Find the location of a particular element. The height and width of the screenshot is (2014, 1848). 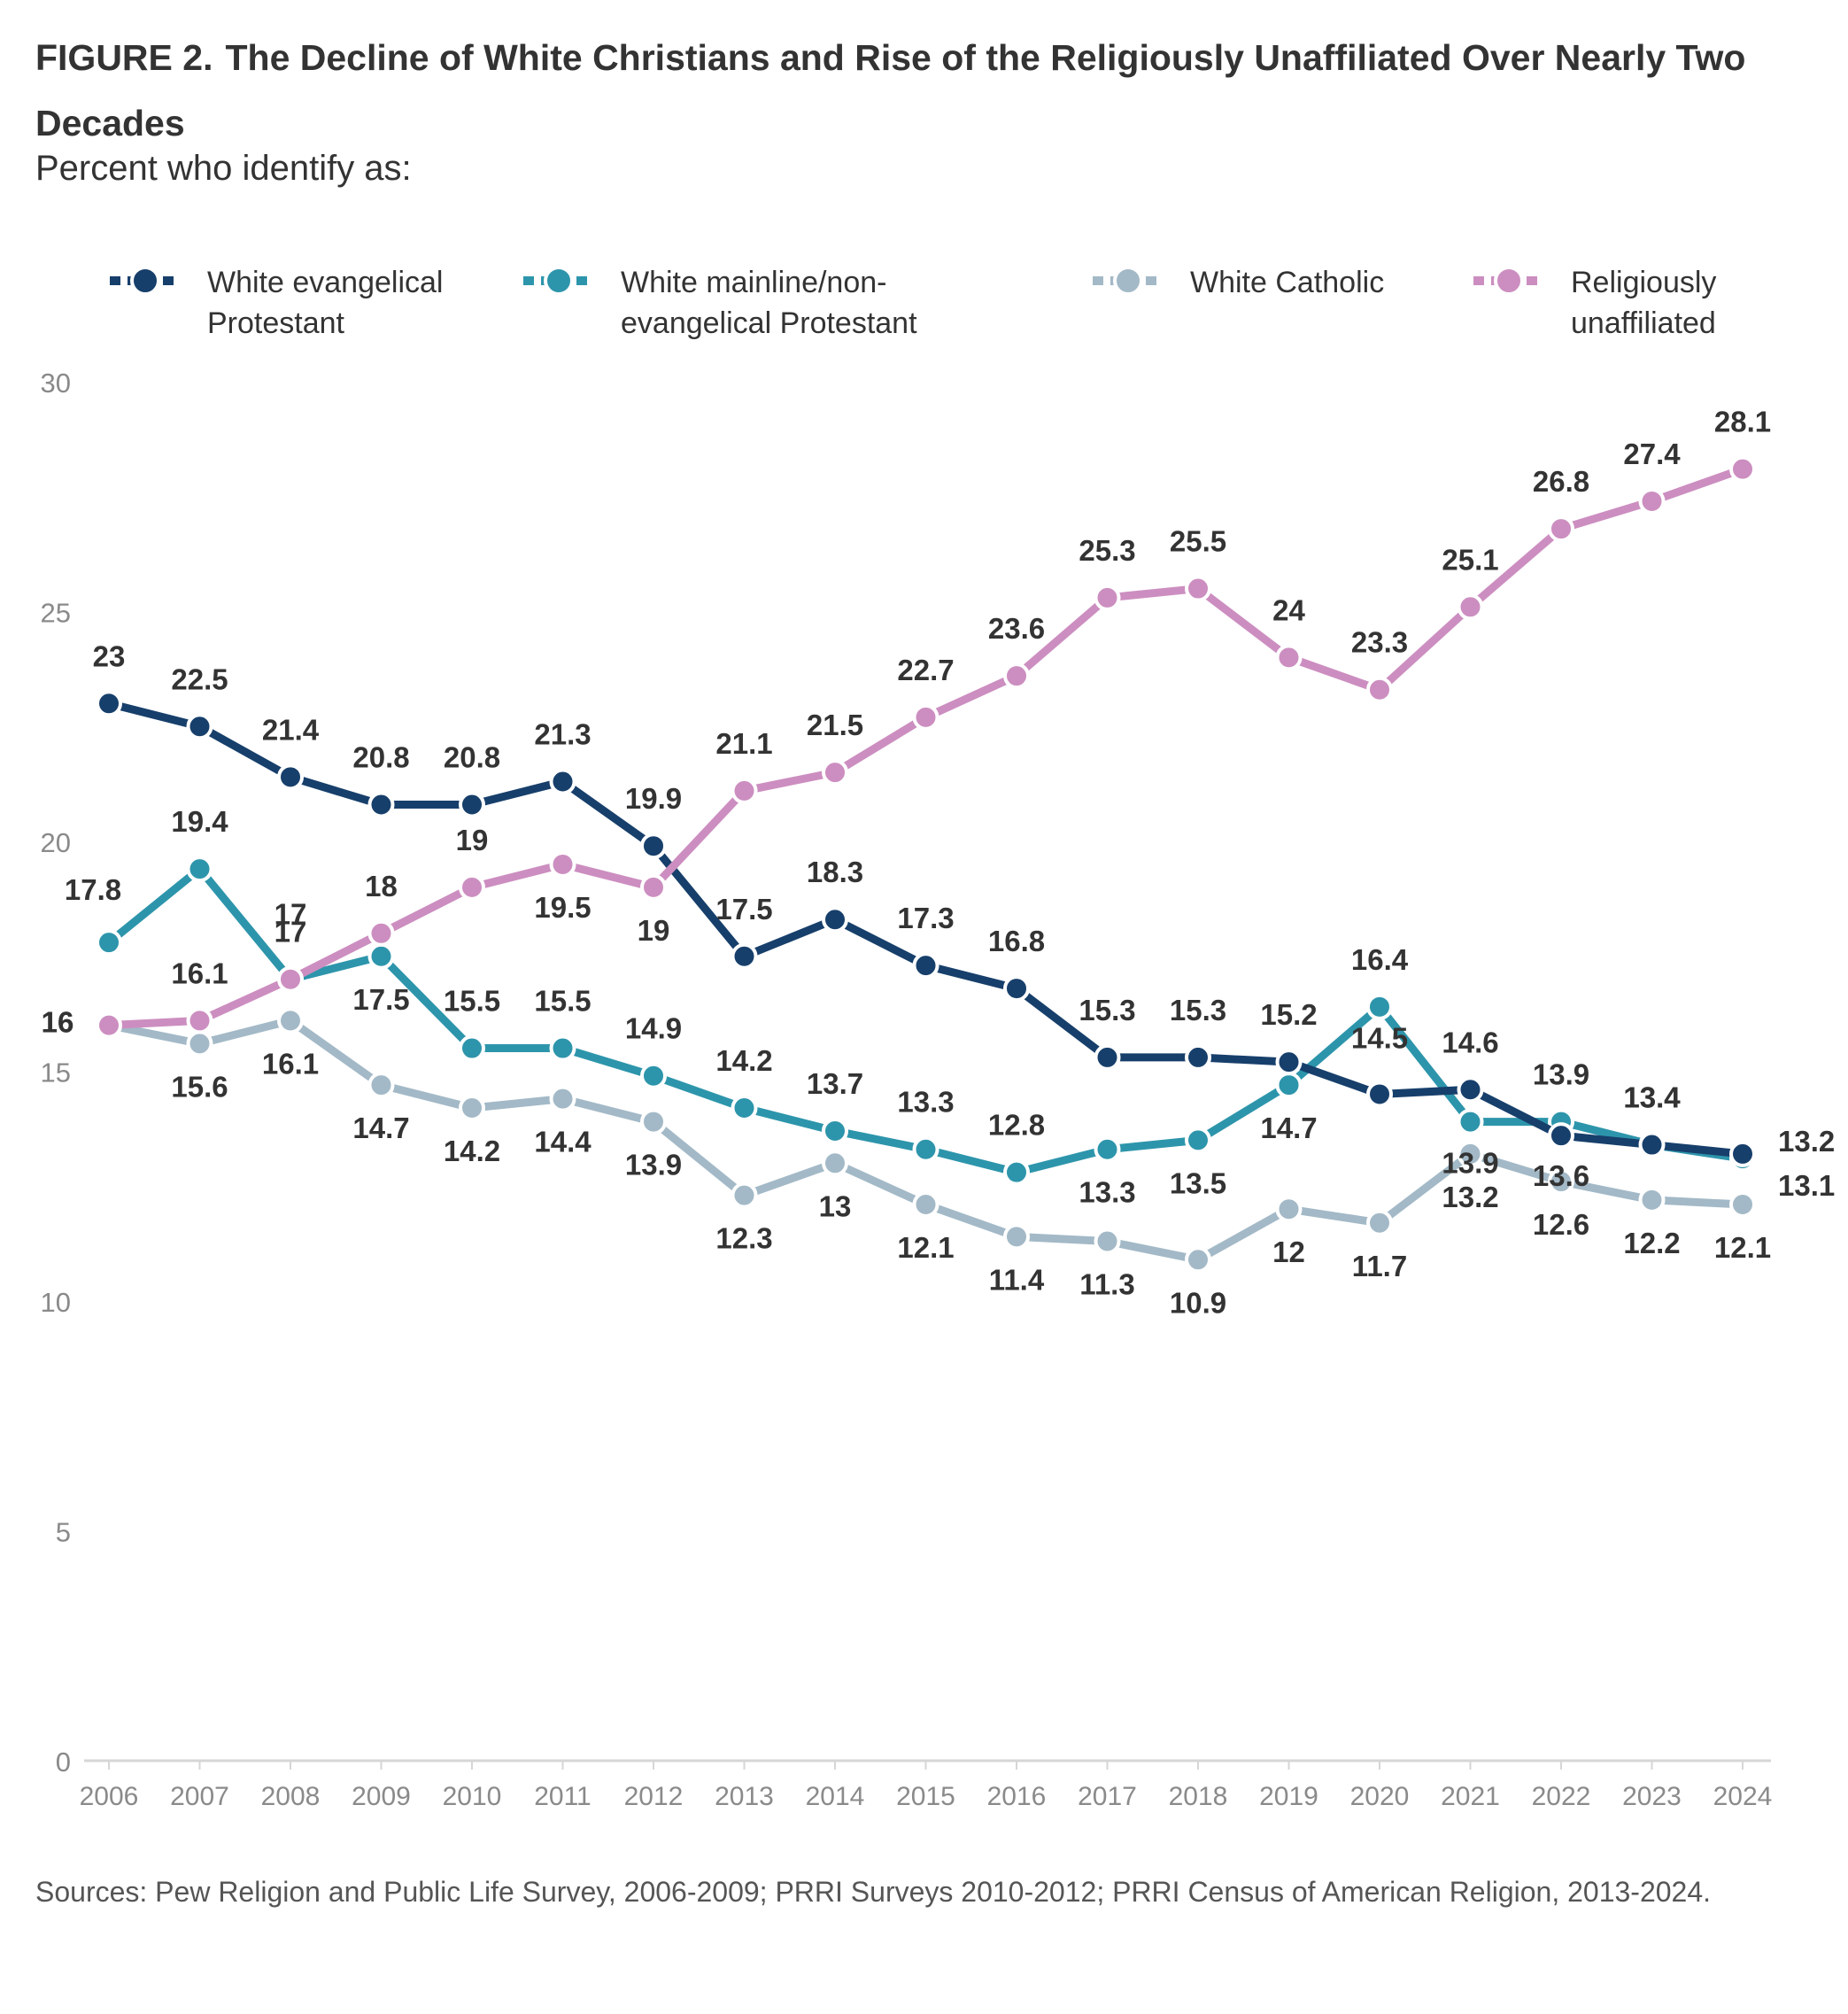

x-tick-label: 2017 is located at coordinates (1107, 1796).